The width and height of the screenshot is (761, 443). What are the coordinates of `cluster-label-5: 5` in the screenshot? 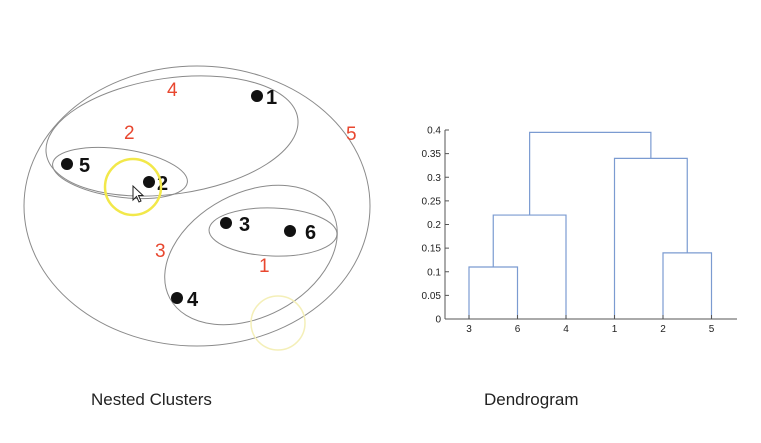 It's located at (351, 134).